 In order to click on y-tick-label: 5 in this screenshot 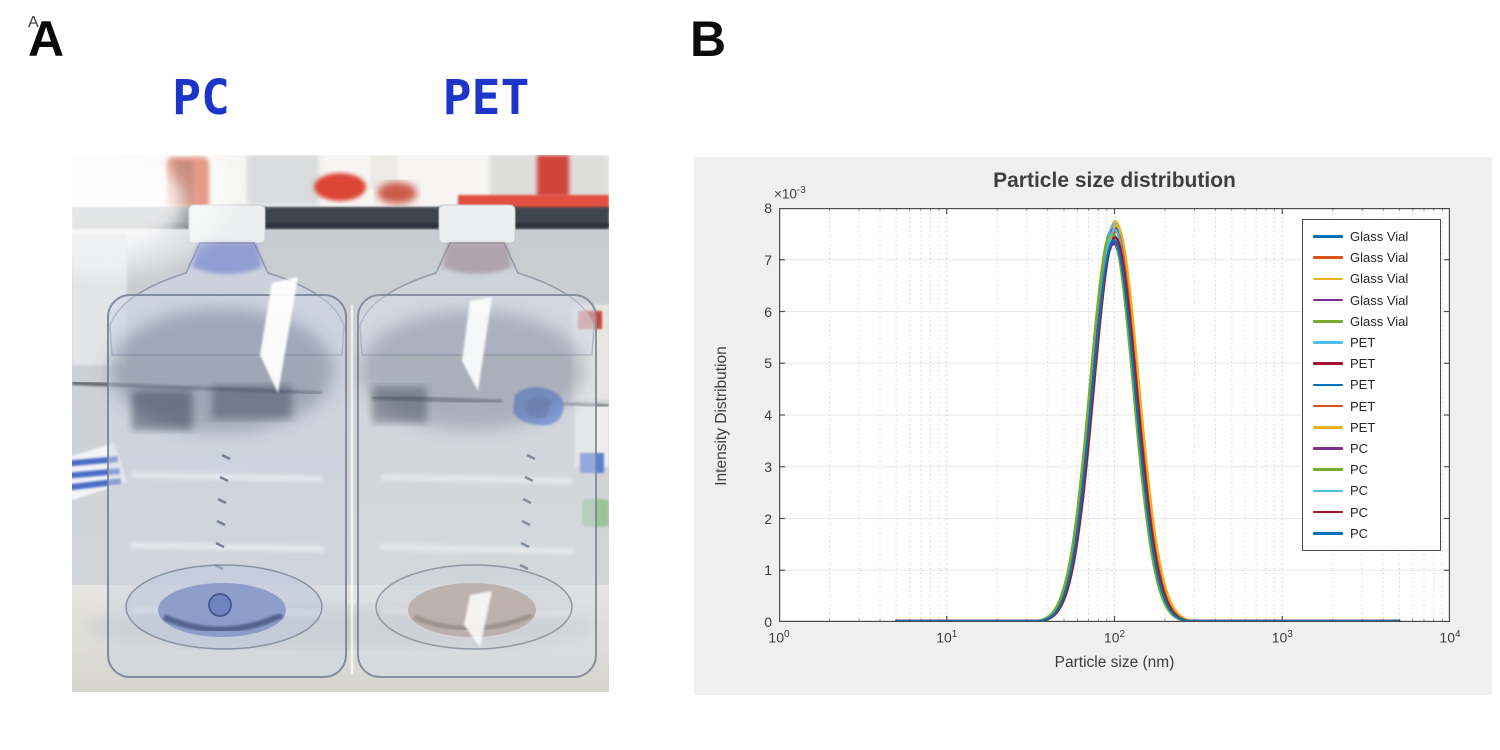, I will do `click(768, 363)`.